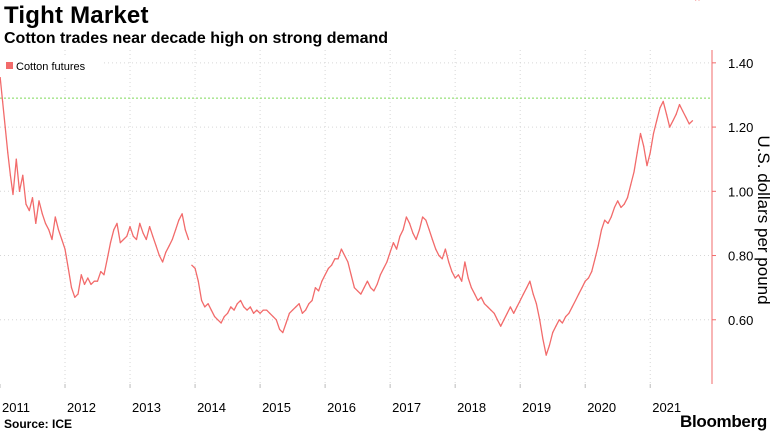  What do you see at coordinates (146, 407) in the screenshot?
I see `x-tick-label-2: 2013` at bounding box center [146, 407].